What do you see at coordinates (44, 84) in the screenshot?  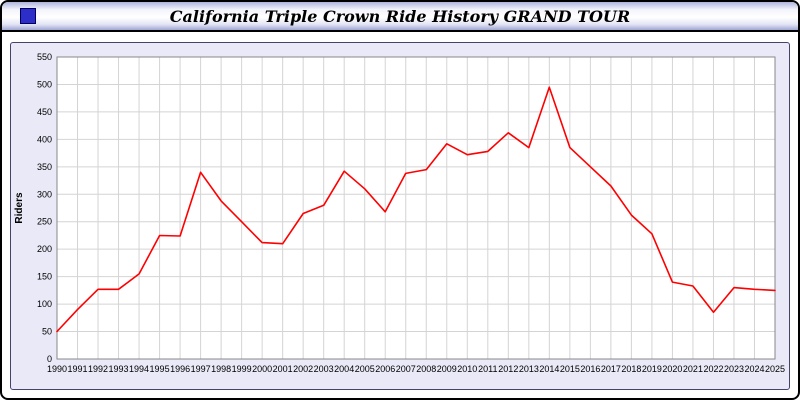 I see `y-tick-label: 500` at bounding box center [44, 84].